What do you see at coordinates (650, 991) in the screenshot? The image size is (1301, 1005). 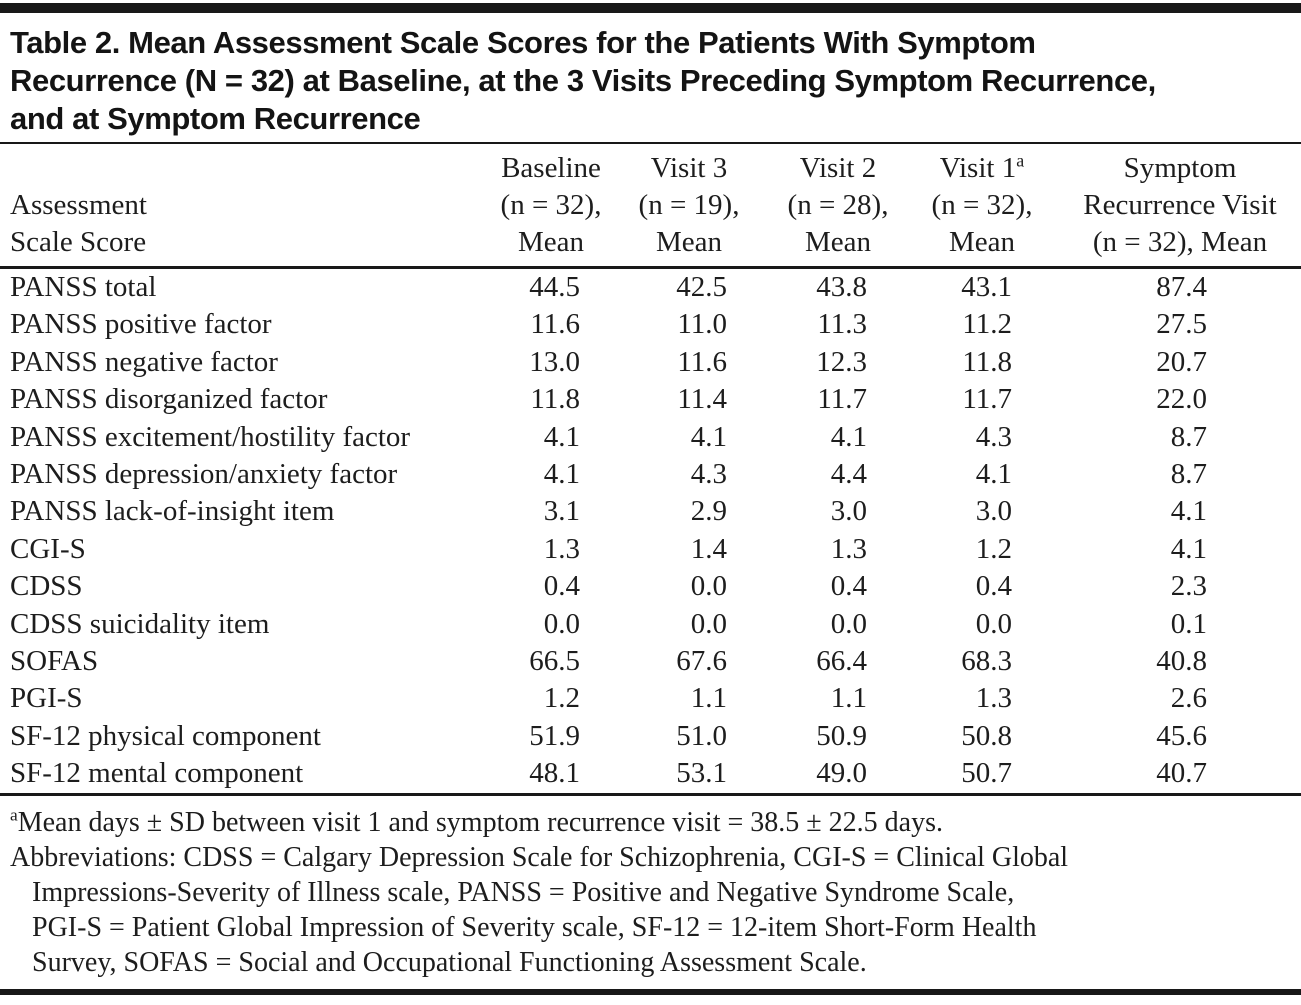 I see `bottom-border-rule` at bounding box center [650, 991].